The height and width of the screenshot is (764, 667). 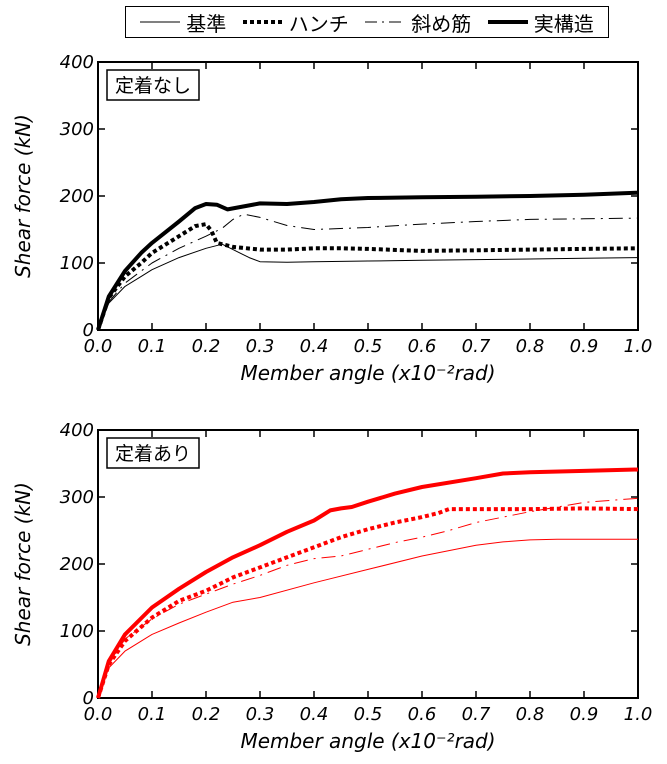 I want to click on panel-title-text: 定着あり, so click(x=153, y=454).